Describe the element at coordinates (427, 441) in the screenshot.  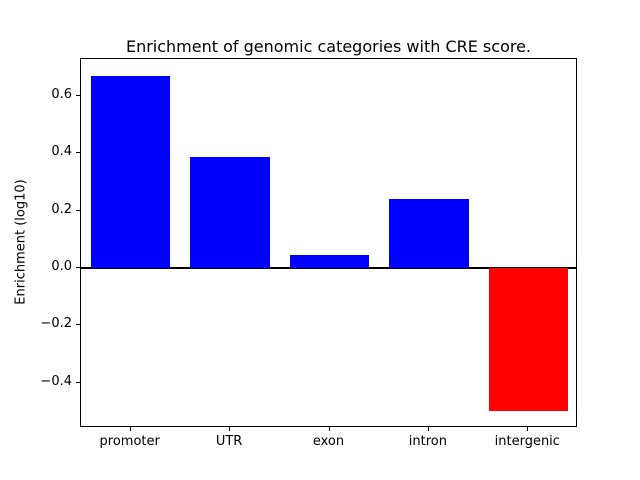
I see `x-tick-label-intron: intron` at that location.